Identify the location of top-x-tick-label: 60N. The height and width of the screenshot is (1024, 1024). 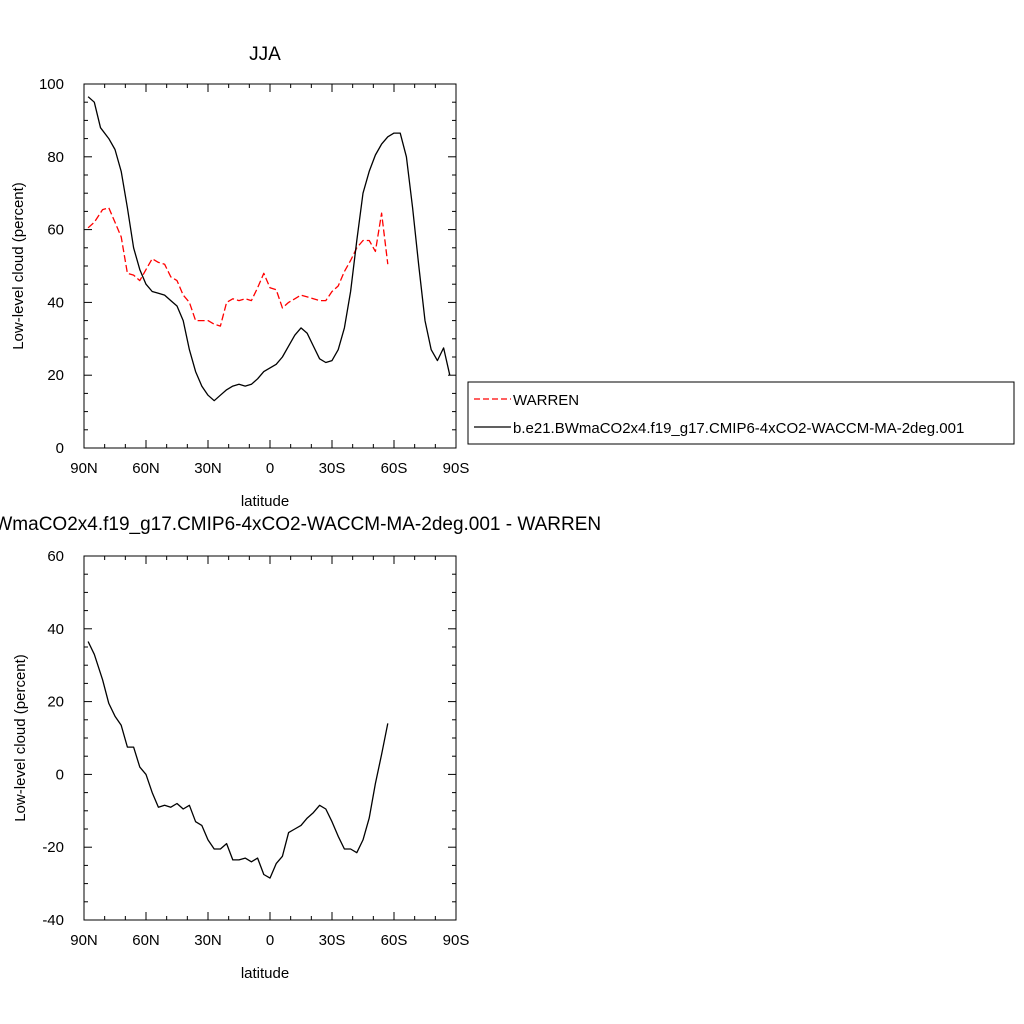
(146, 468).